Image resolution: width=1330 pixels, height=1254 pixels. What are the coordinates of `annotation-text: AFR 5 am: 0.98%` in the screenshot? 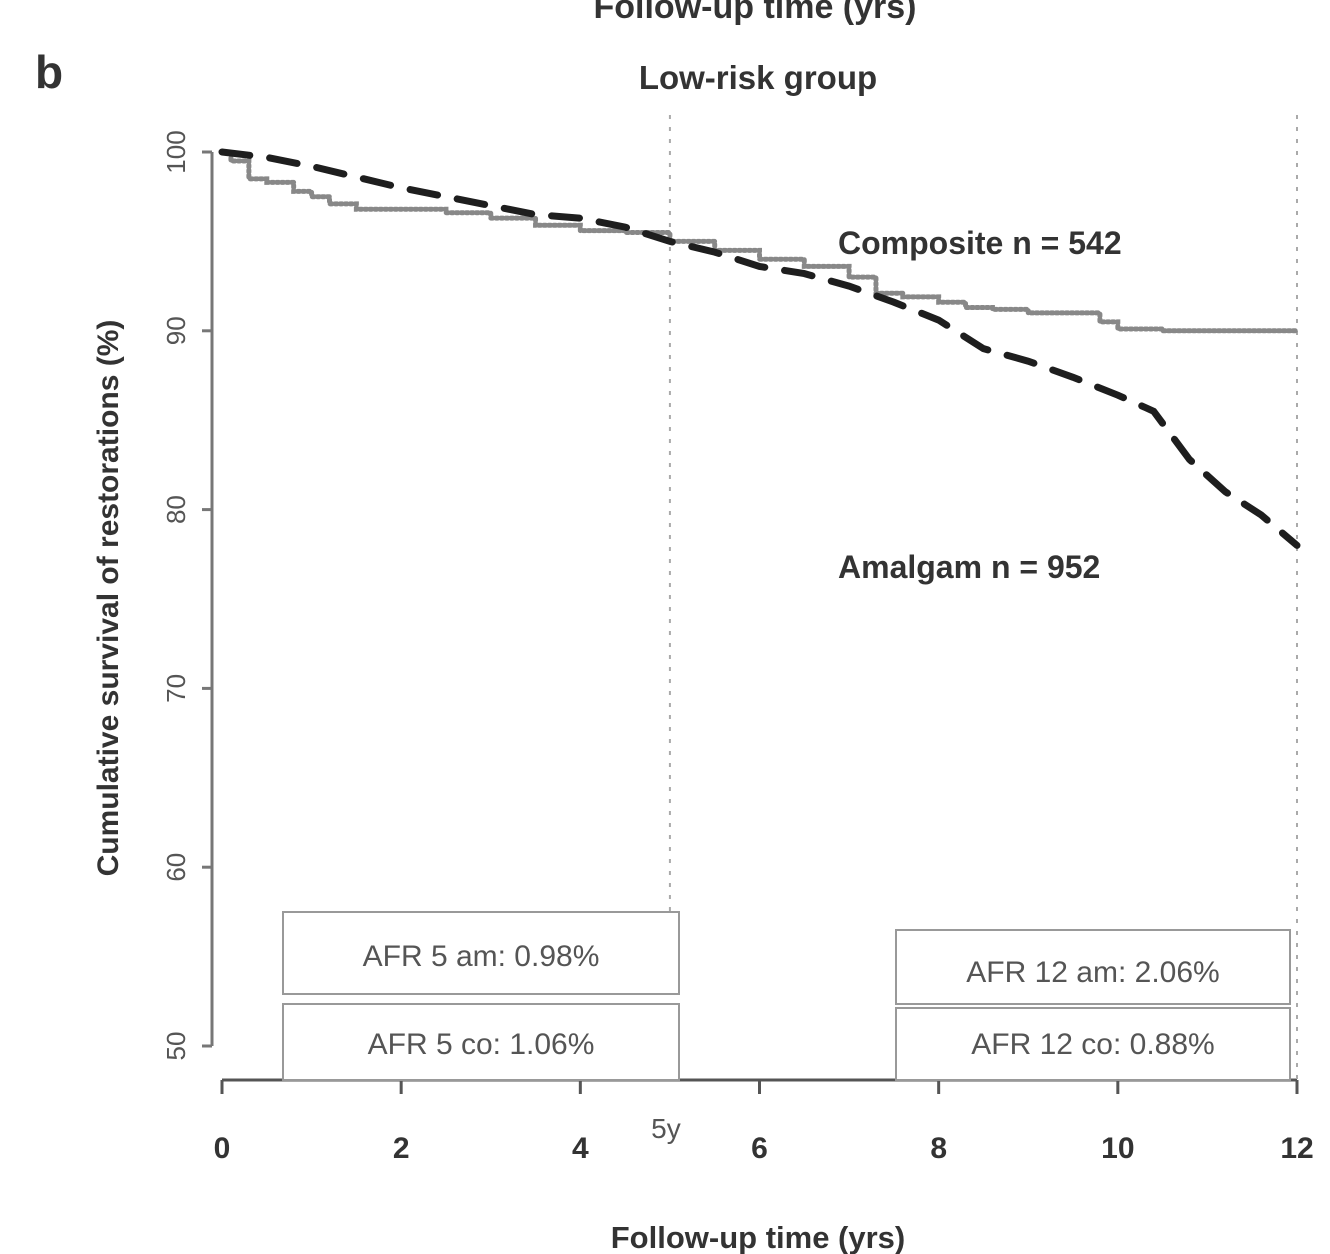 It's located at (481, 956).